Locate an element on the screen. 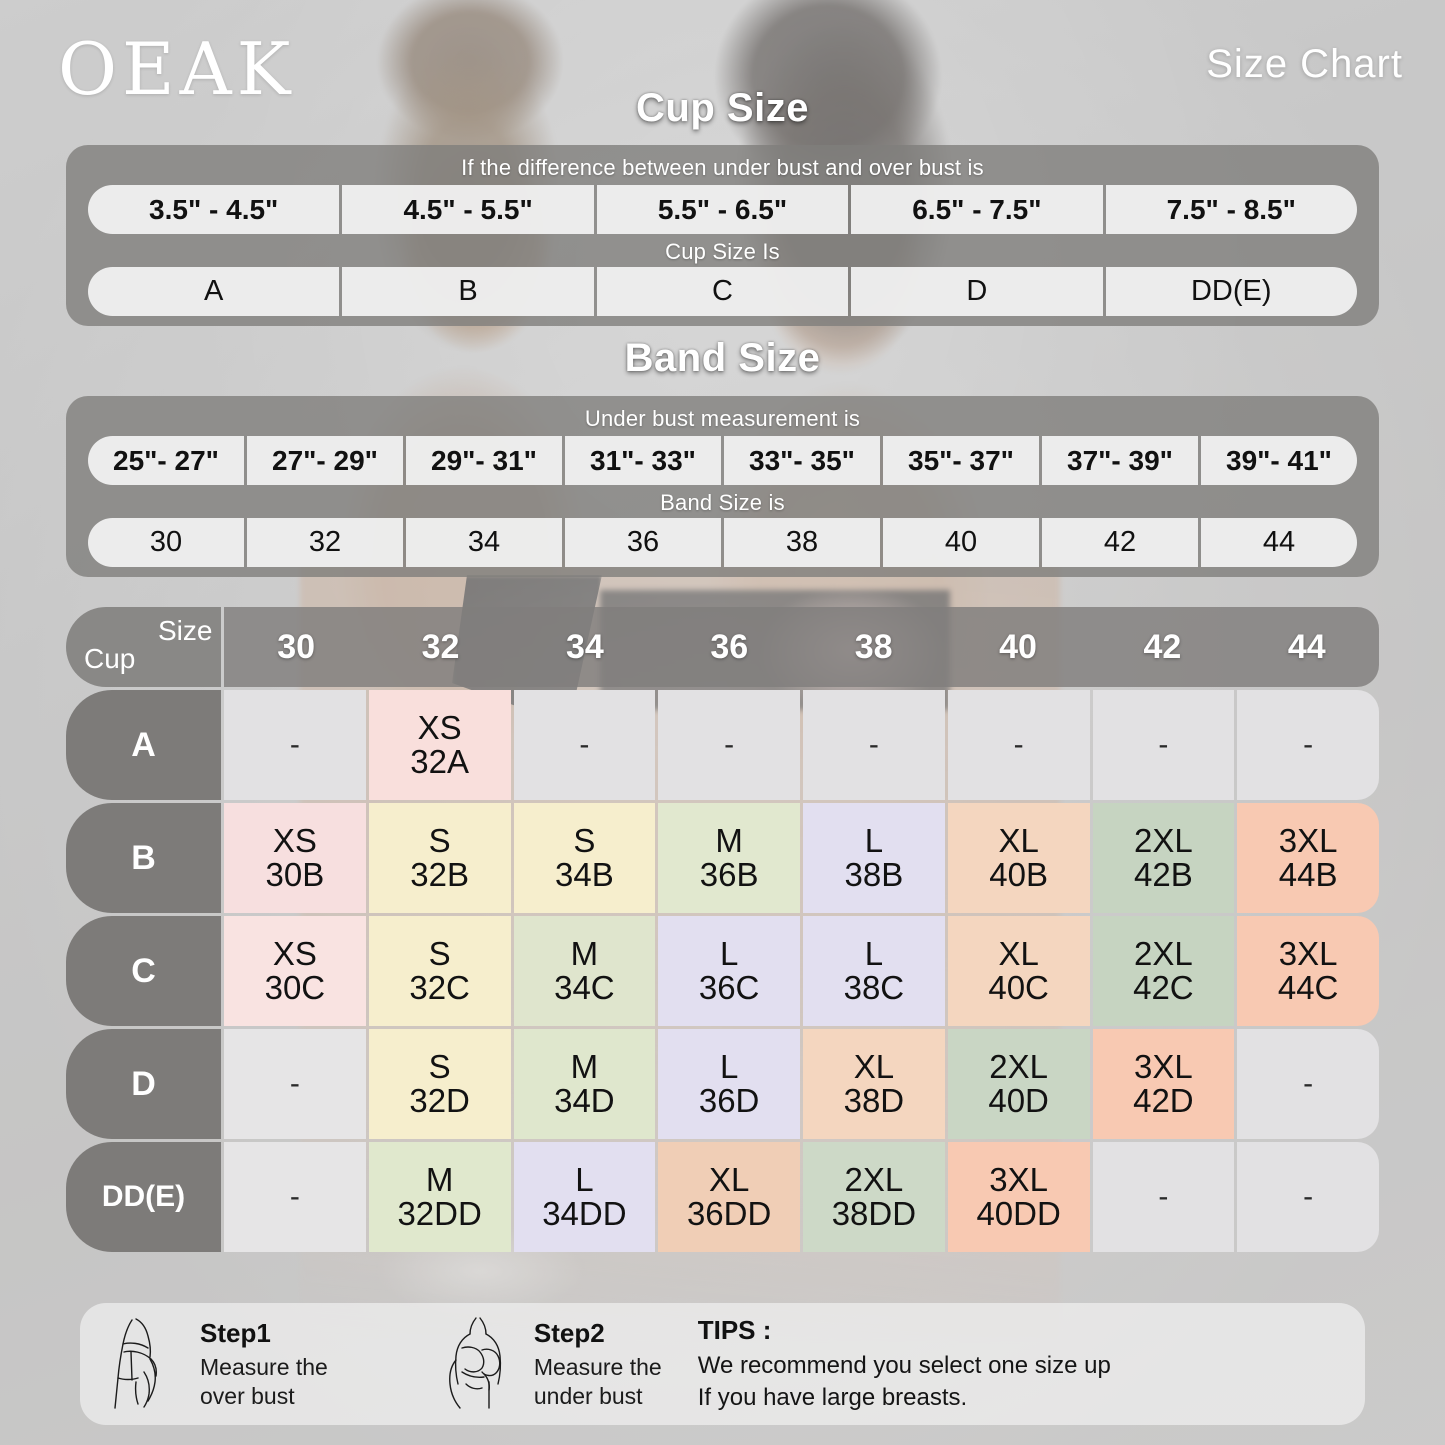 This screenshot has width=1445, height=1445. cup-value-cell-0: A is located at coordinates (214, 291).